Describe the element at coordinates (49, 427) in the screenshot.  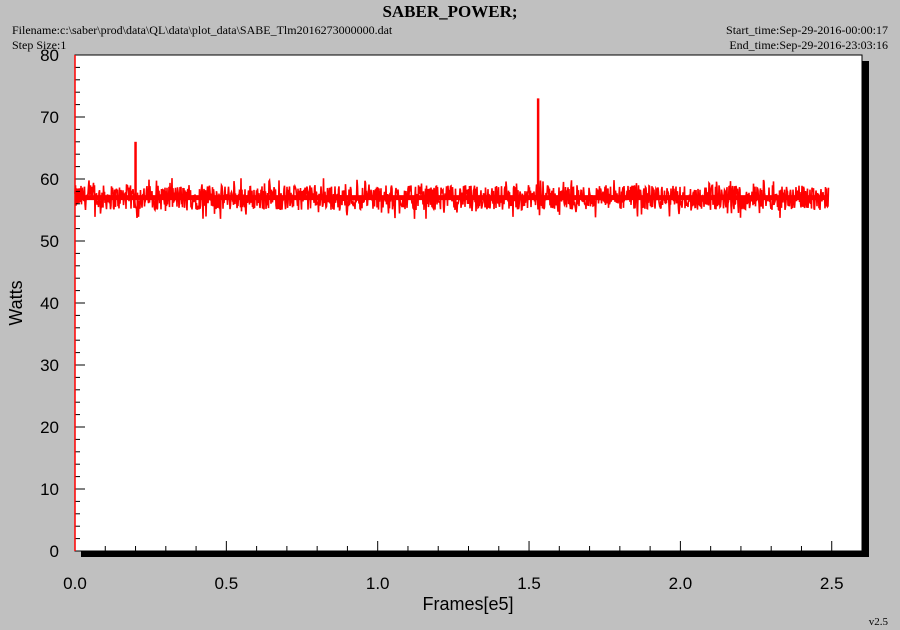
I see `y-tick-label: 20` at that location.